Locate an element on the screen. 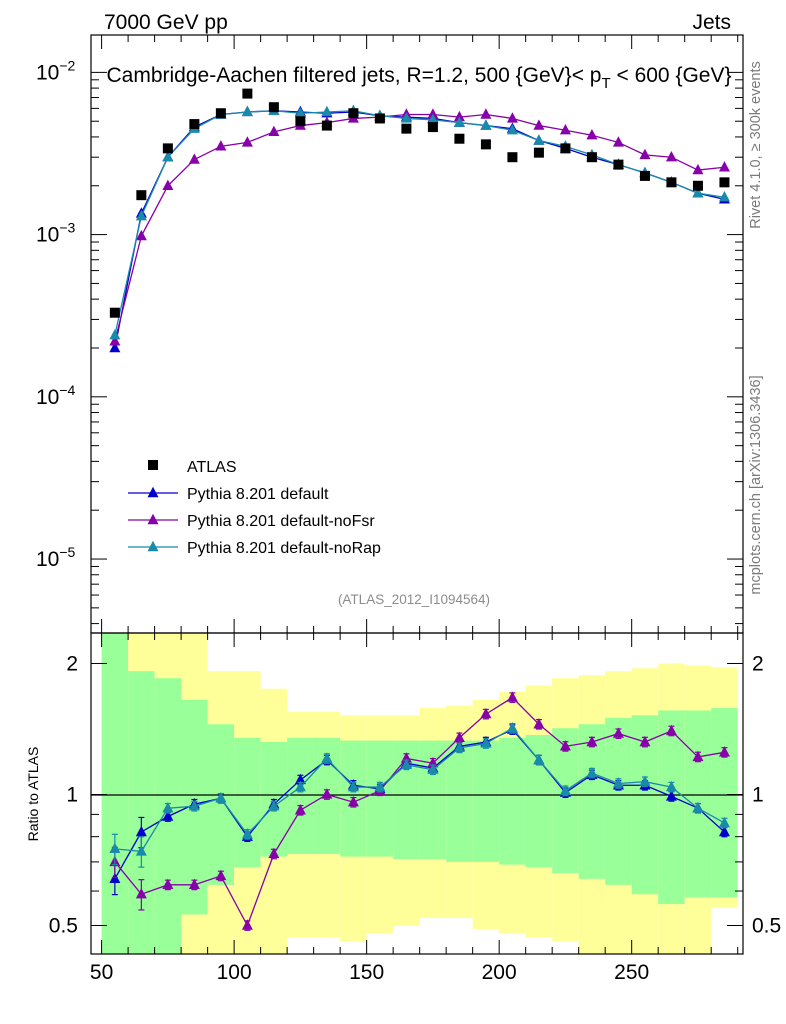  mcplots-reference-label: mcplots.cern.ch [arXiv:1306.3436] is located at coordinates (756, 484).